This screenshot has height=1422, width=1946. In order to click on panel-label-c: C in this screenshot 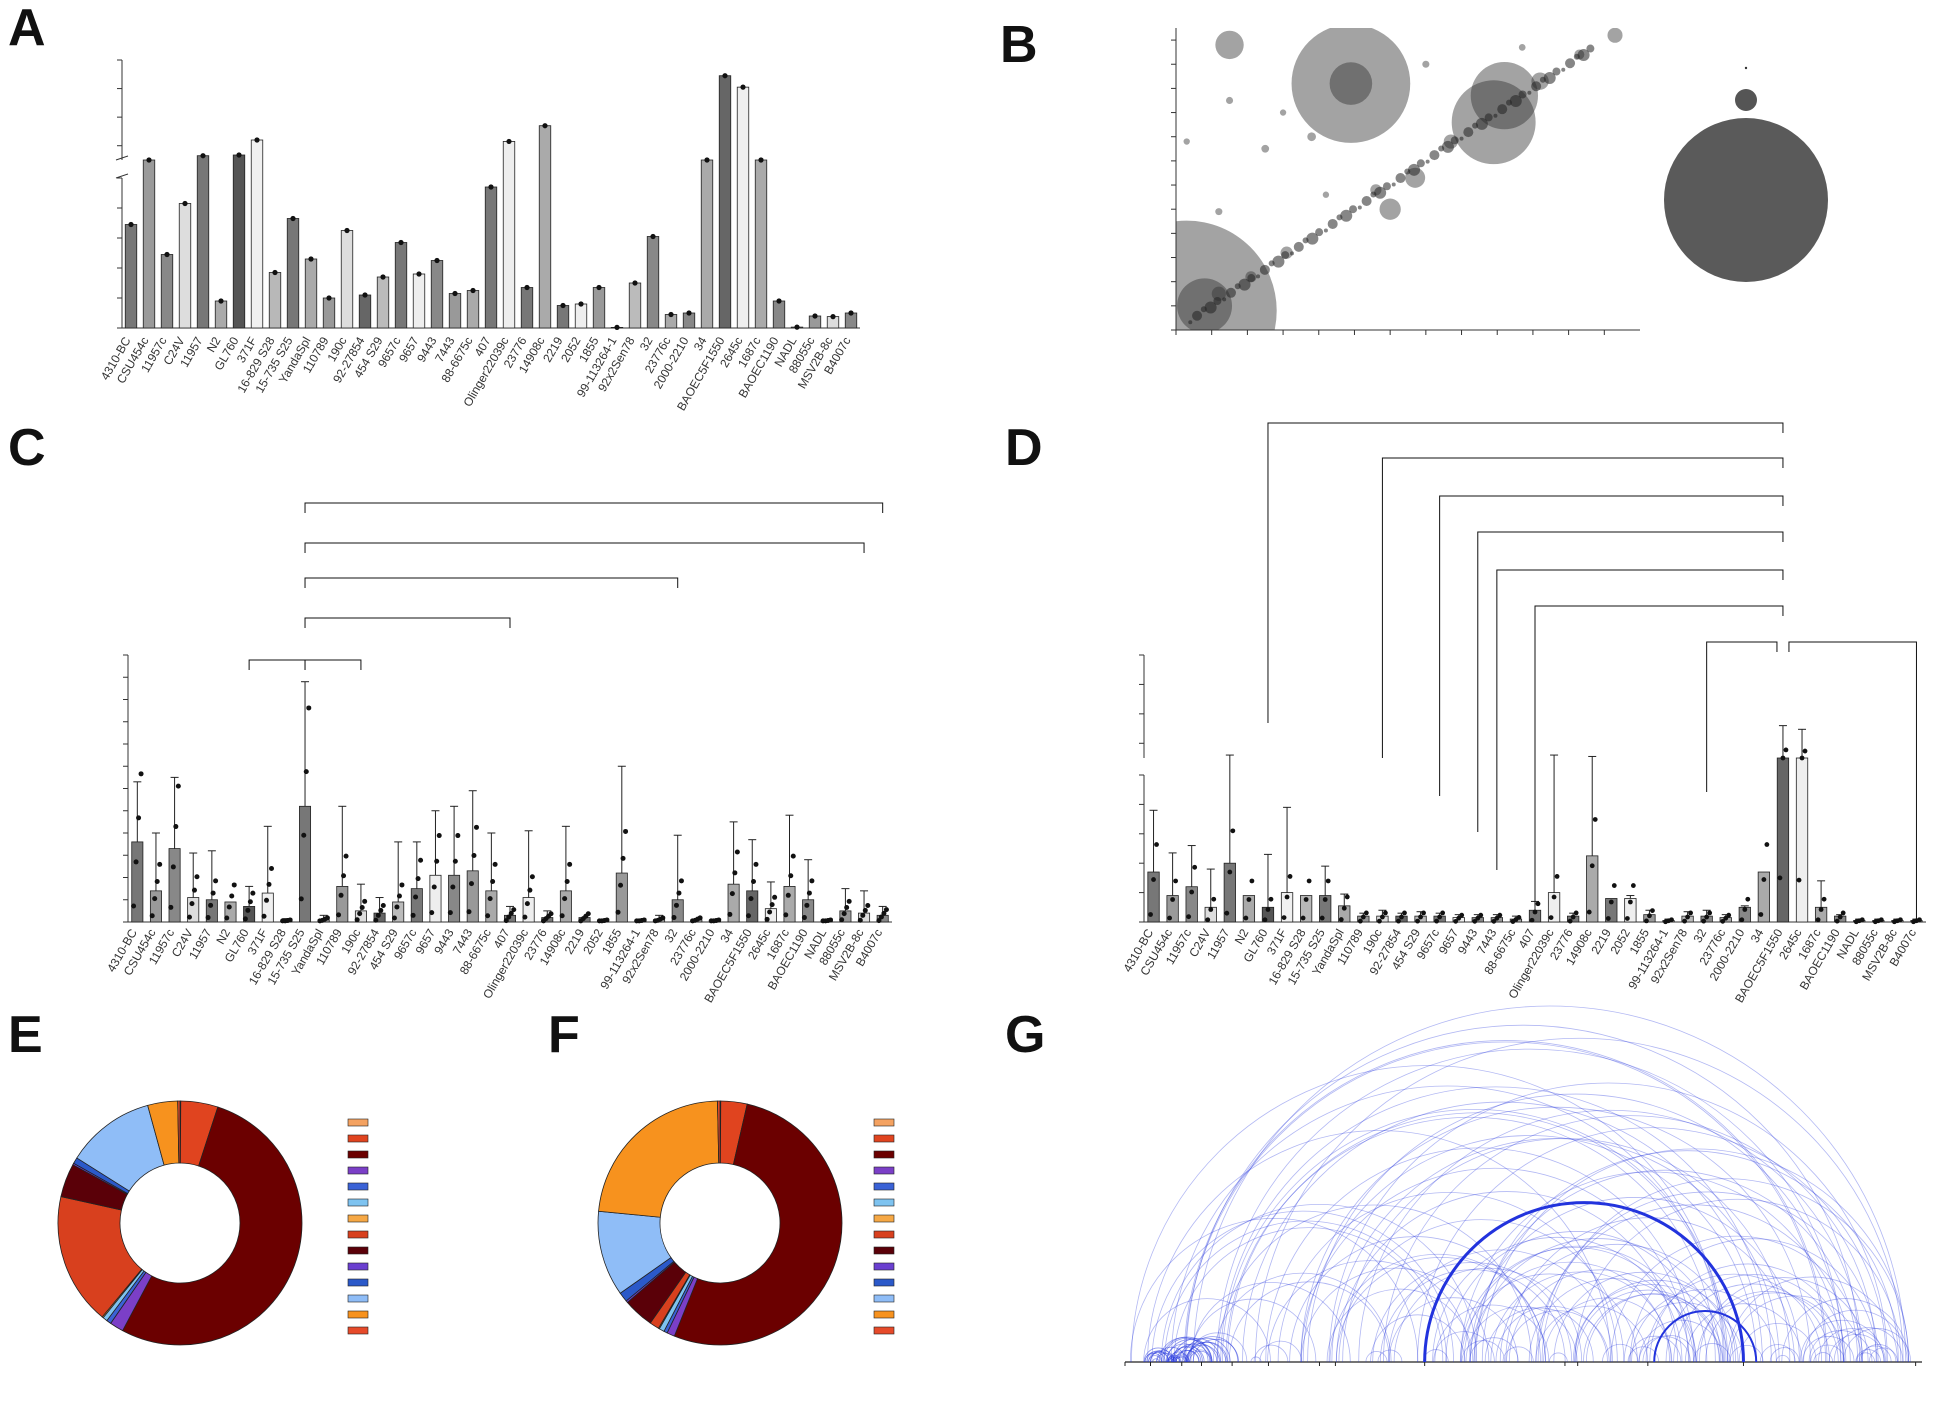, I will do `click(27, 448)`.